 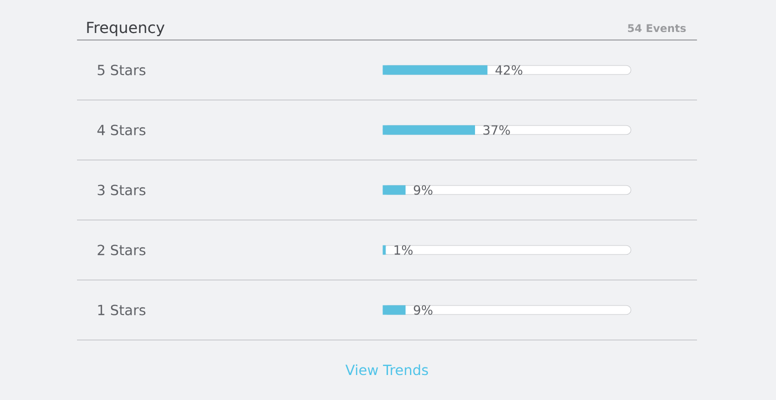 What do you see at coordinates (403, 250) in the screenshot?
I see `data-label: 1%` at bounding box center [403, 250].